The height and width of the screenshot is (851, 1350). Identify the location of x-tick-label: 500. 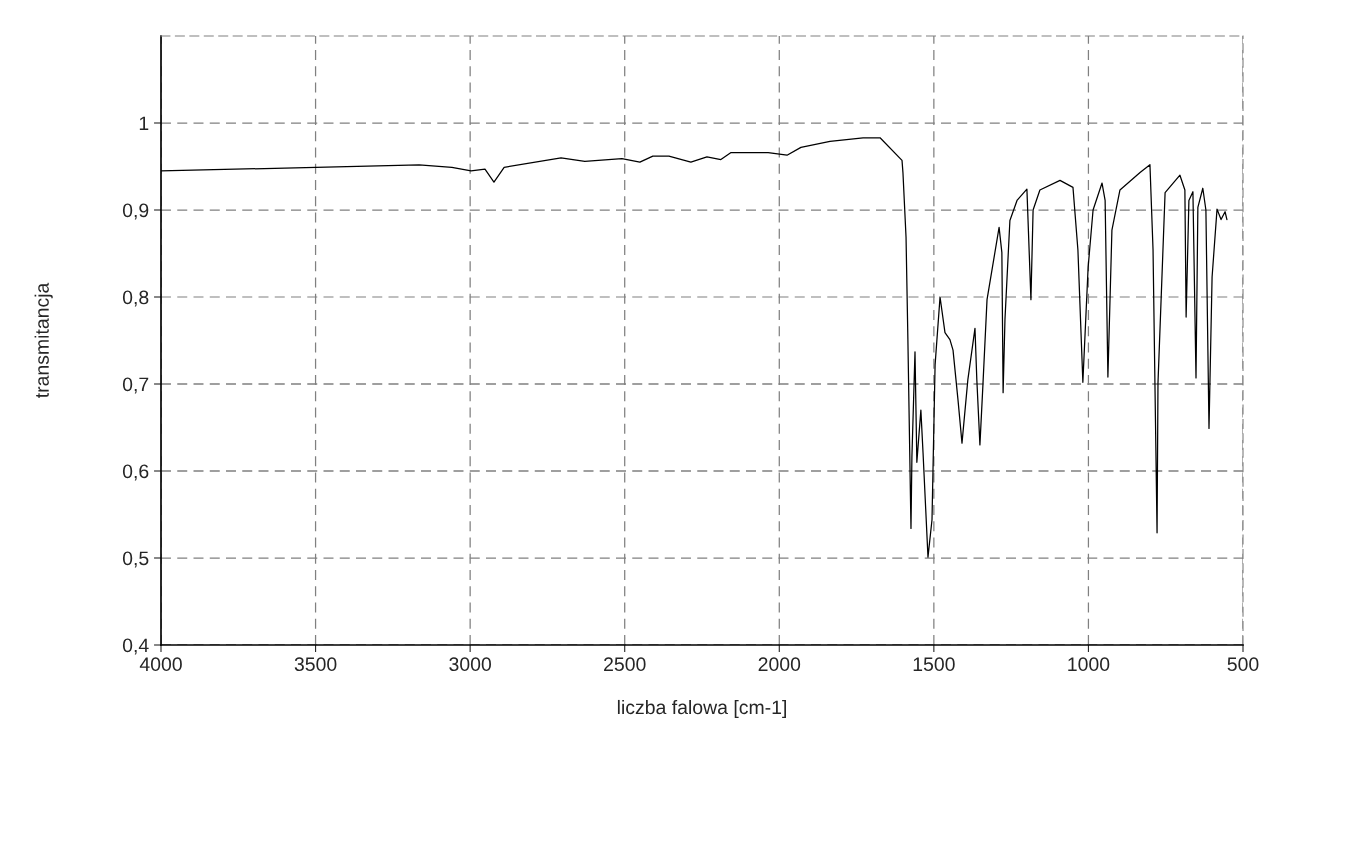
(1243, 664).